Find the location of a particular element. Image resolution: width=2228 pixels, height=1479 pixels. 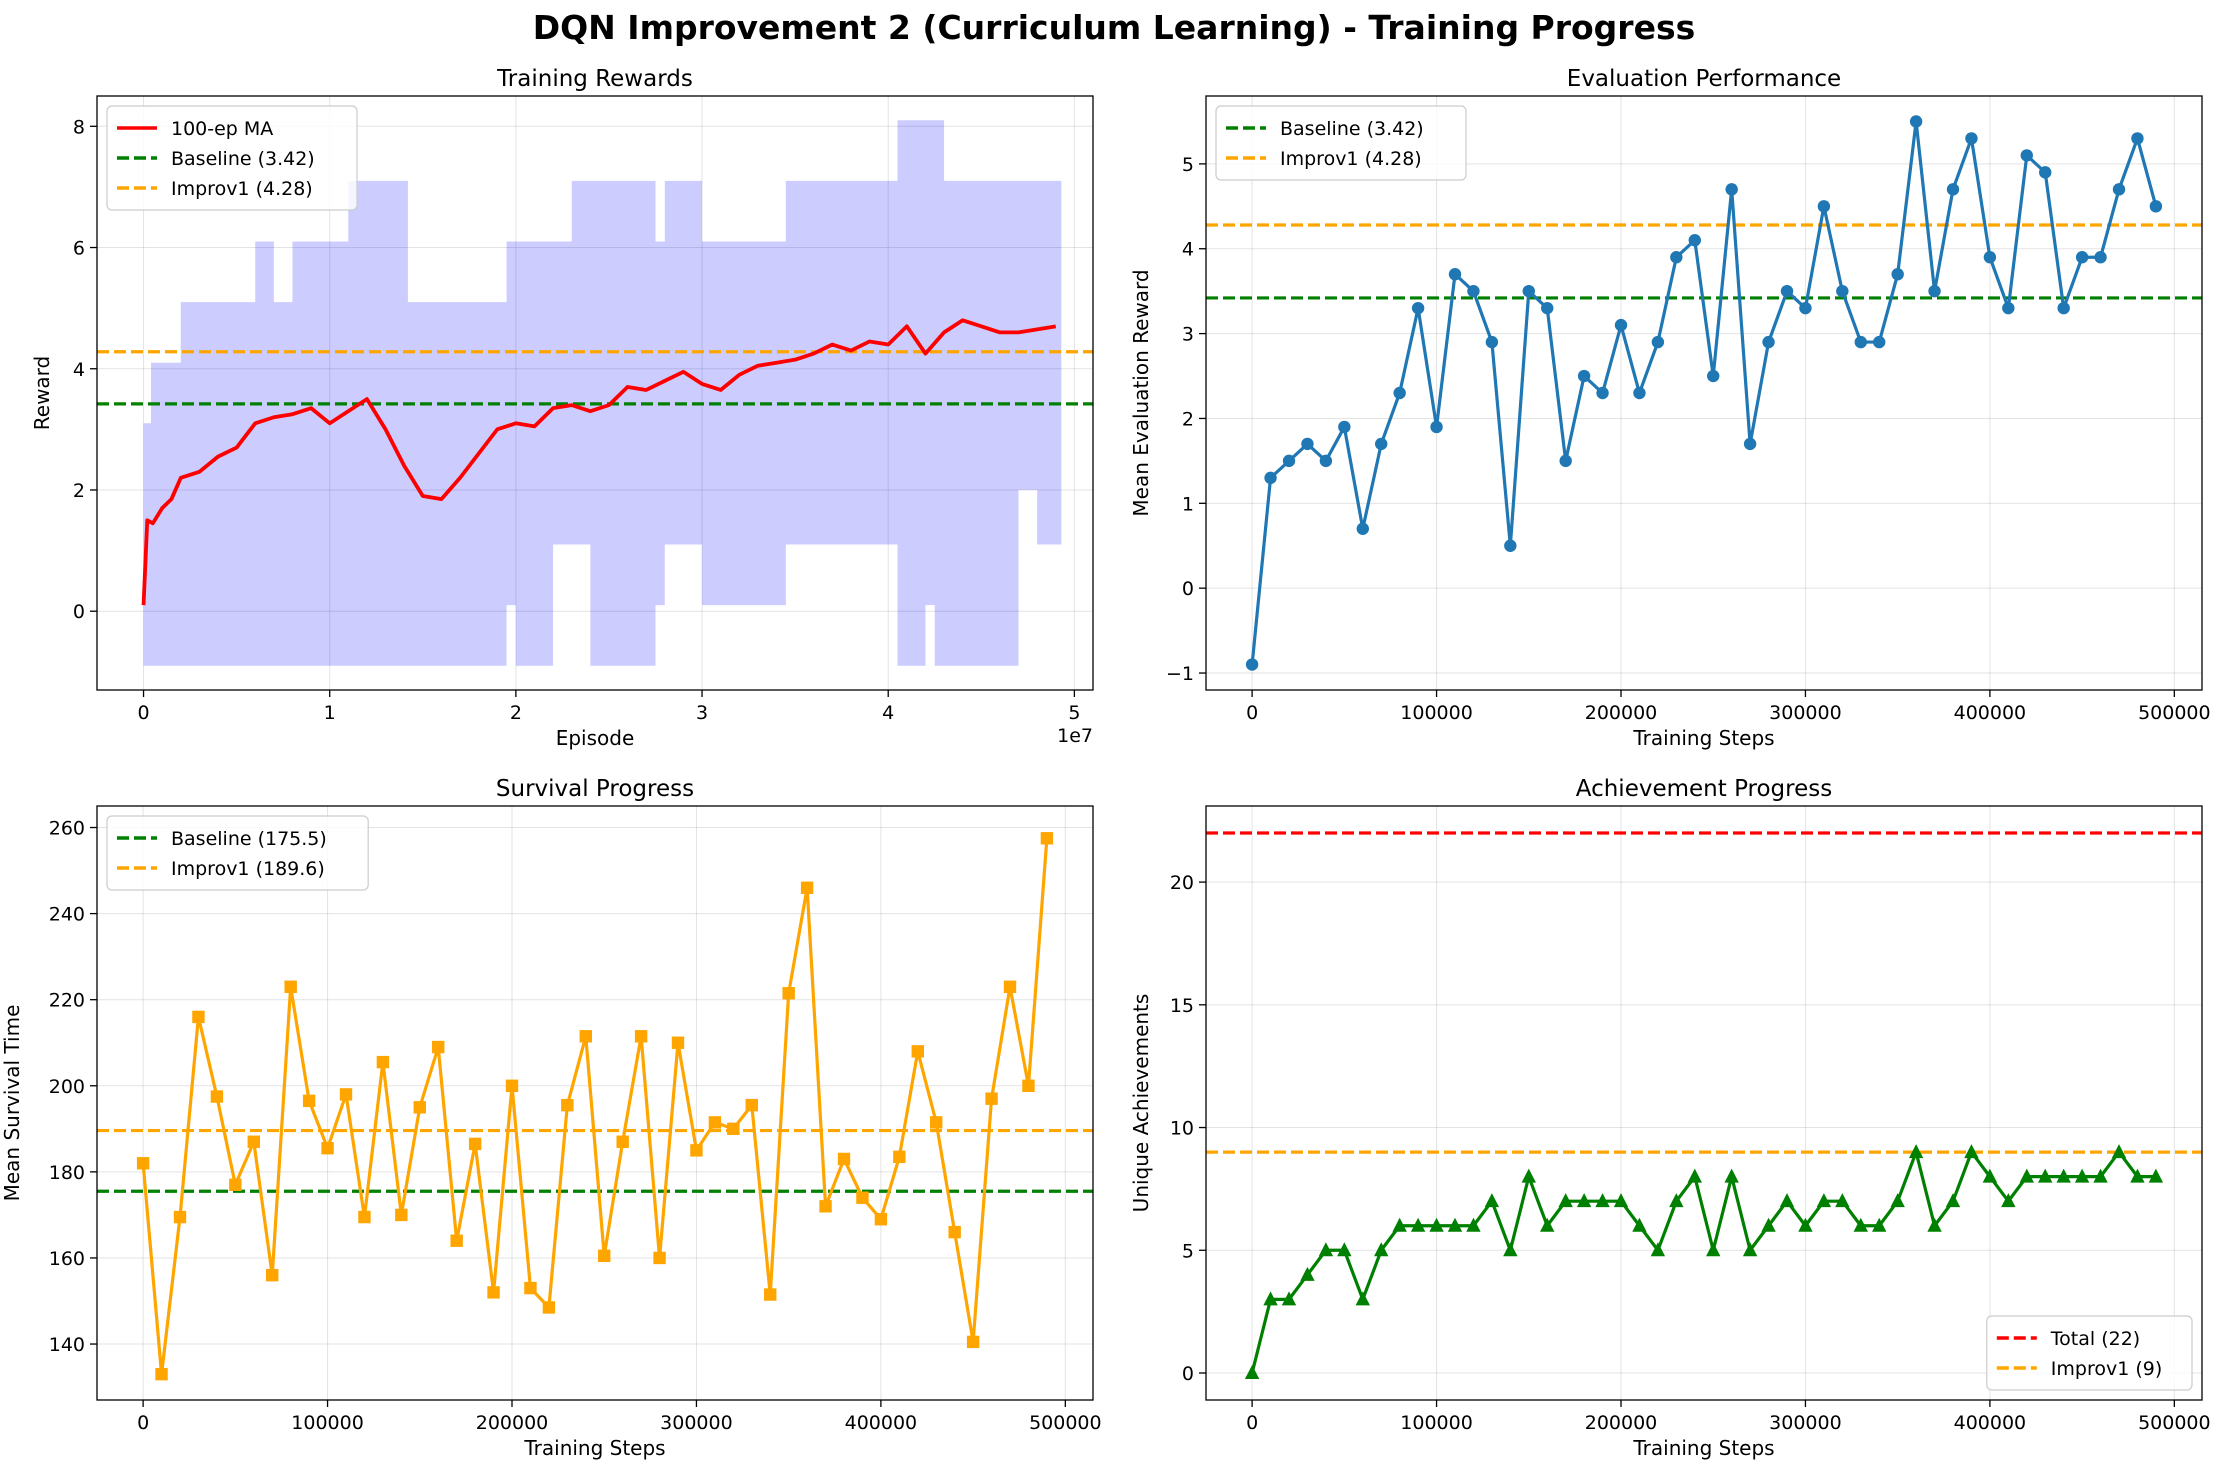

y-tick-label: 160 is located at coordinates (67, 1259).